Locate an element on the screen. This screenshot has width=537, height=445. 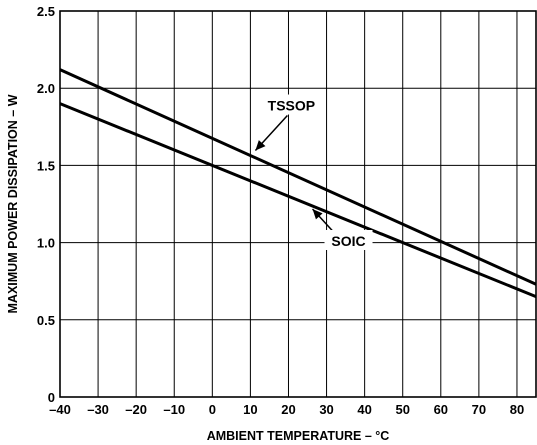
x-tick-label: 20 is located at coordinates (288, 409).